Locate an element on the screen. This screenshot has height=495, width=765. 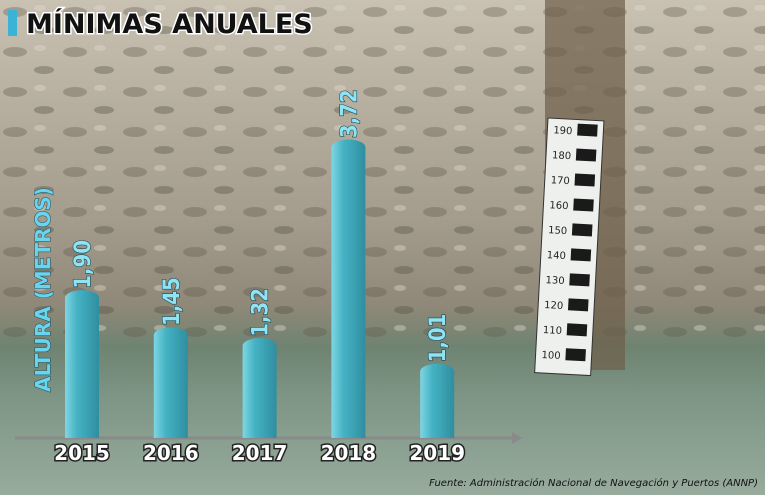
value-label: 1,32 is located at coordinates (261, 312).